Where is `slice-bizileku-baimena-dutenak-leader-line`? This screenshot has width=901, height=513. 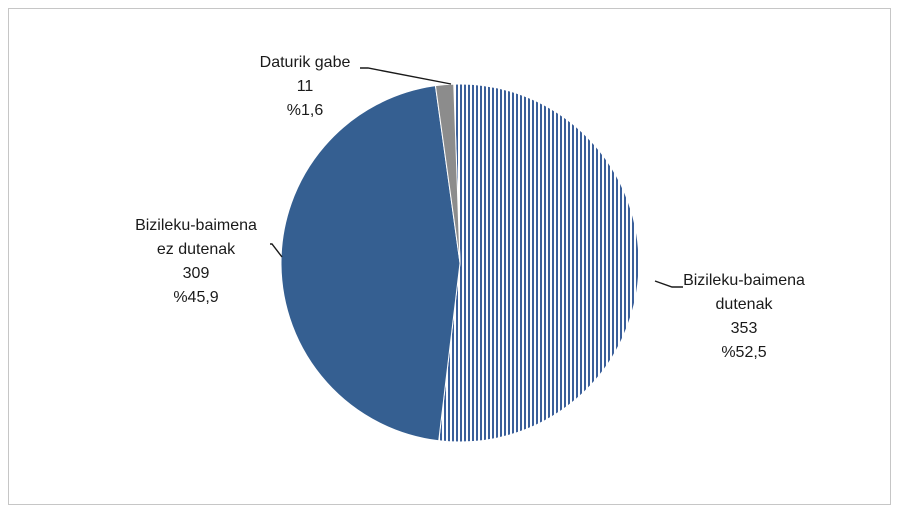
slice-bizileku-baimena-dutenak-leader-line is located at coordinates (668, 284).